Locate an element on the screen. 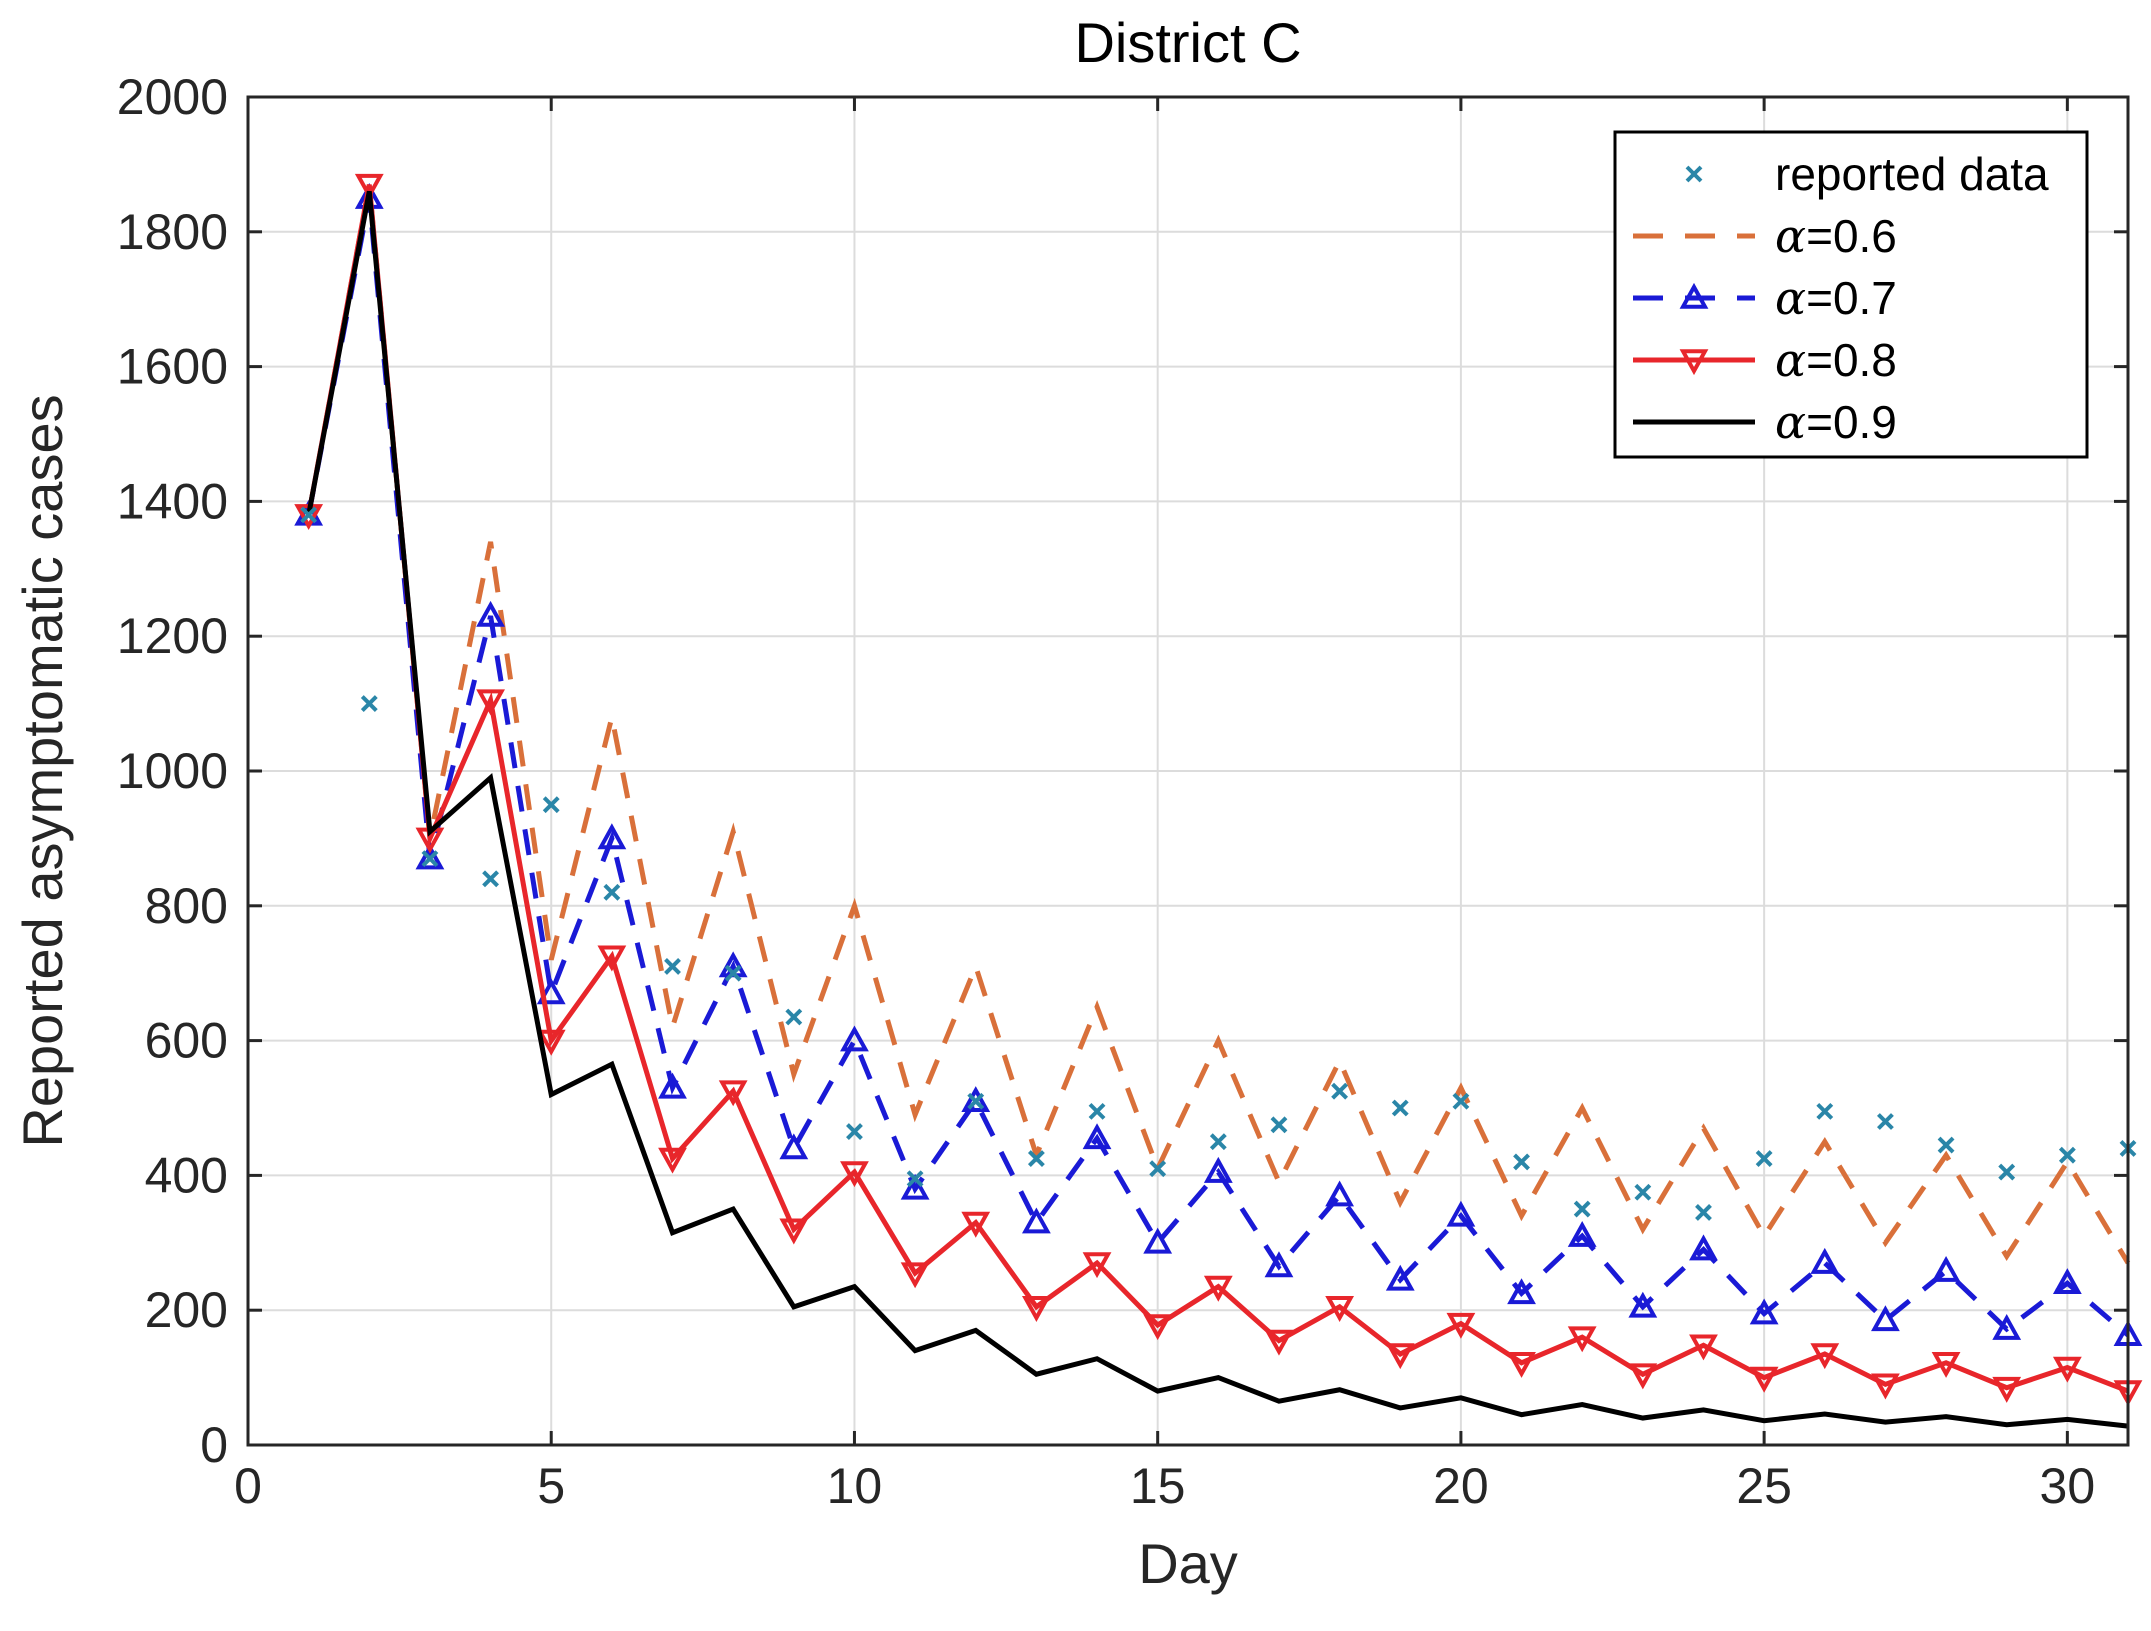 This screenshot has height=1631, width=2151. x-axis-title: Day is located at coordinates (1188, 1563).